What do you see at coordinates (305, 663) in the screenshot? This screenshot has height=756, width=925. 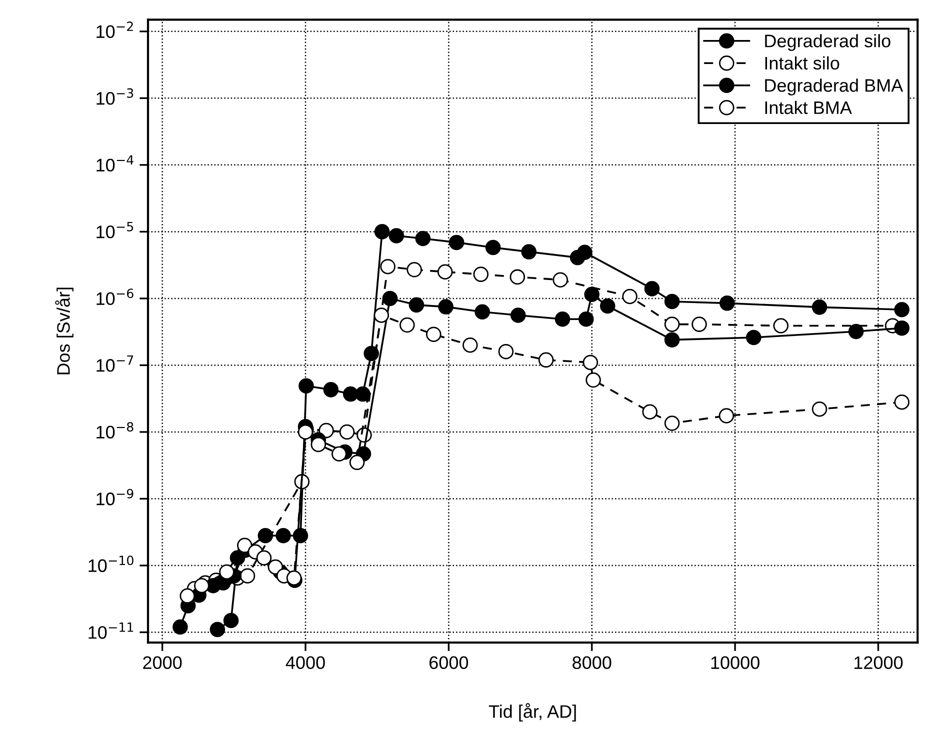 I see `x-tick-label: 4000` at bounding box center [305, 663].